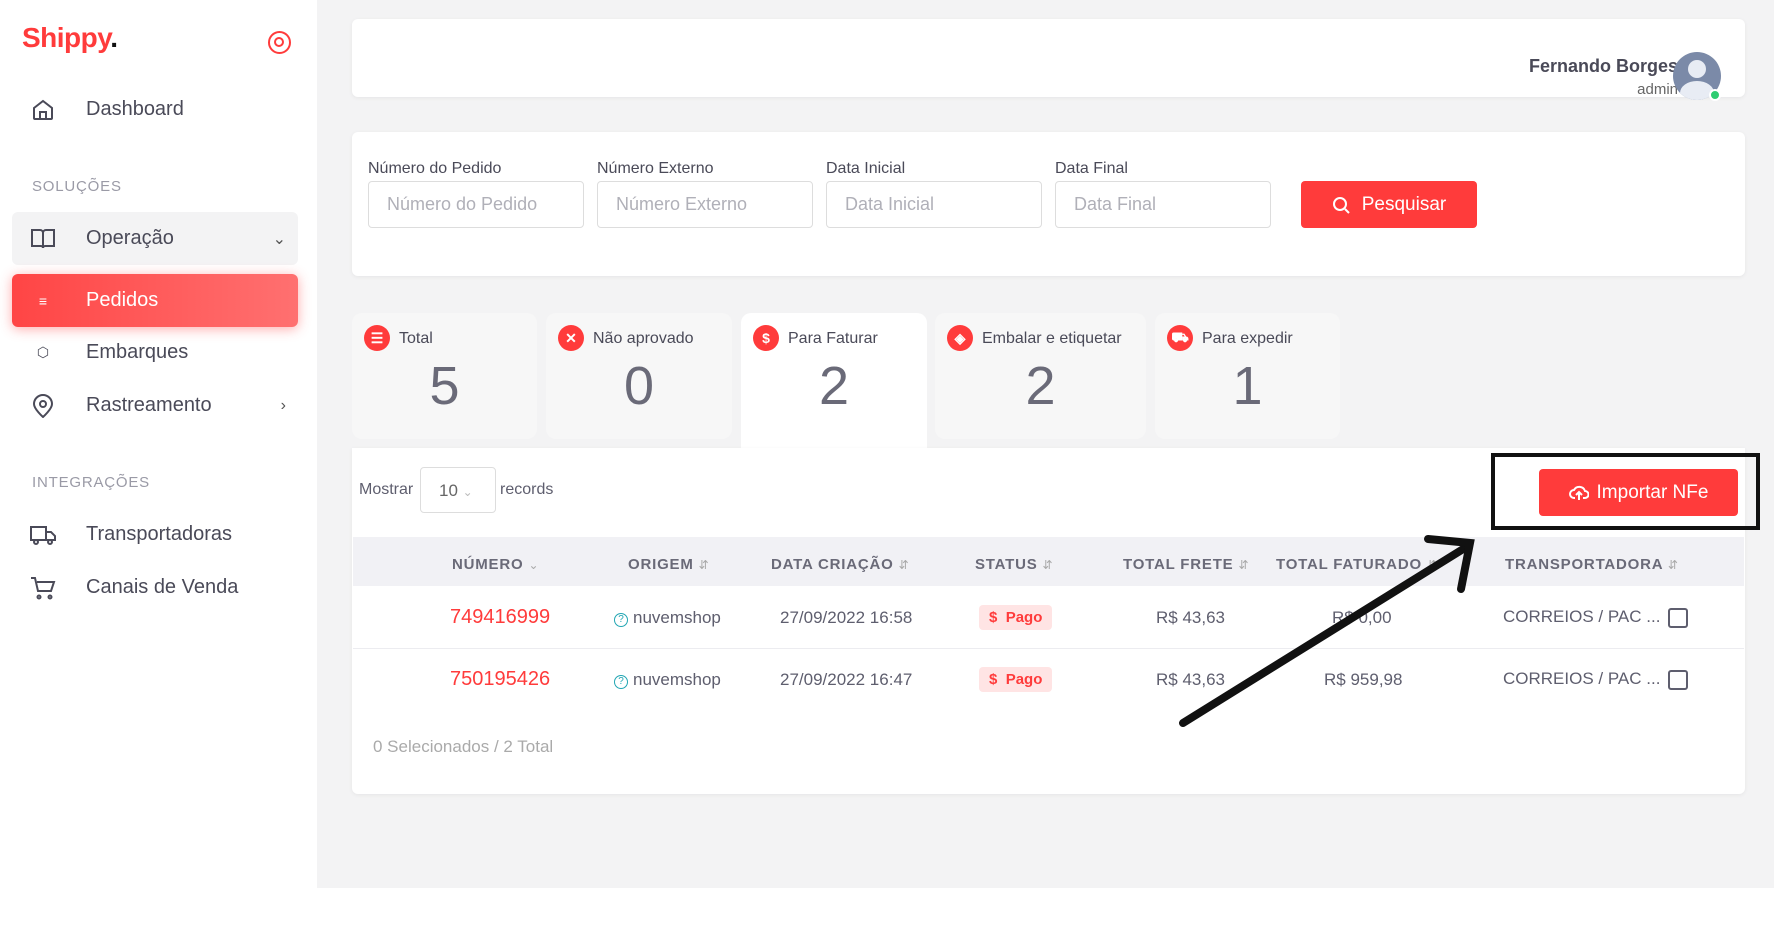 The image size is (1774, 931). Describe the element at coordinates (43, 110) in the screenshot. I see `home-icon` at that location.